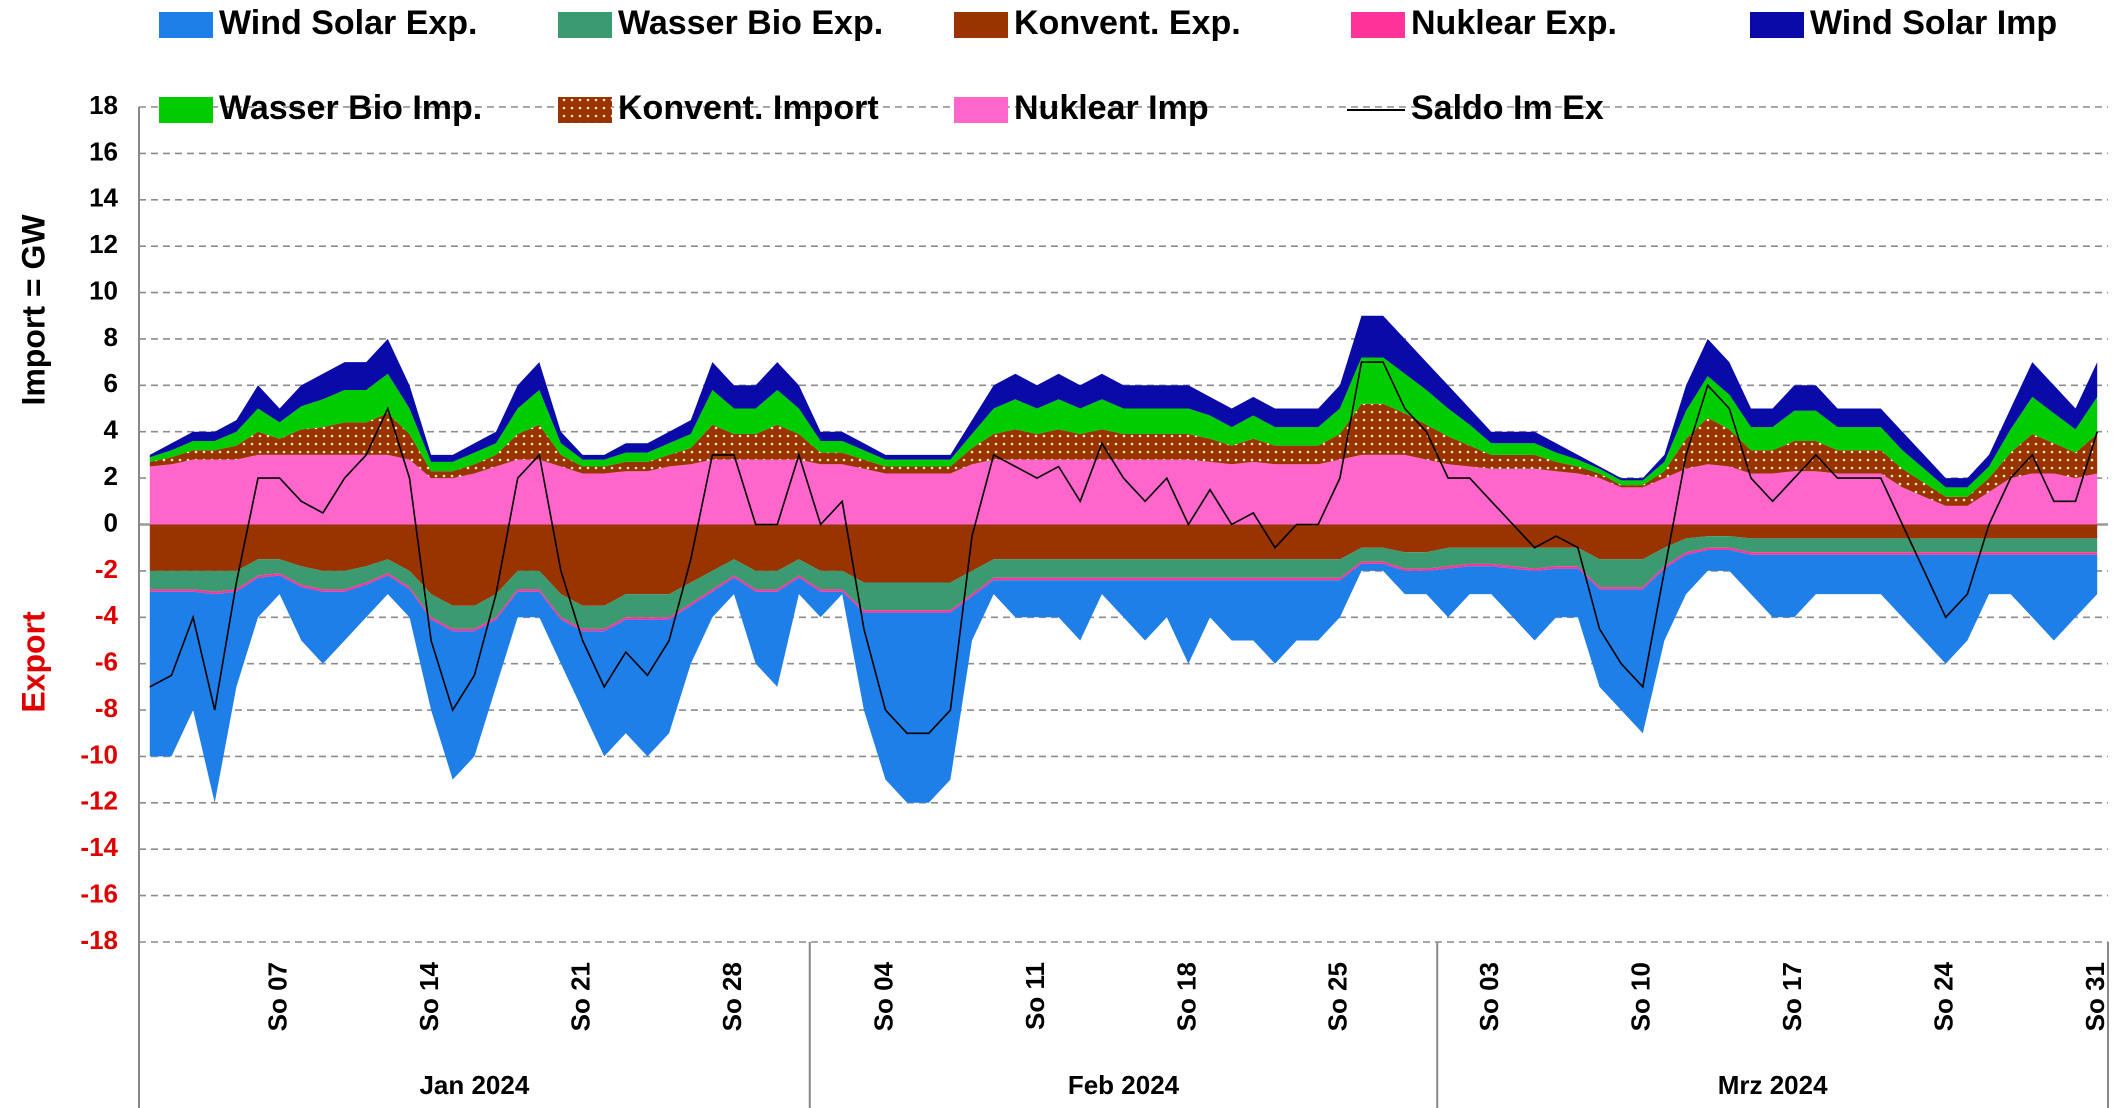  I want to click on y-tick-label: 18, so click(103, 105).